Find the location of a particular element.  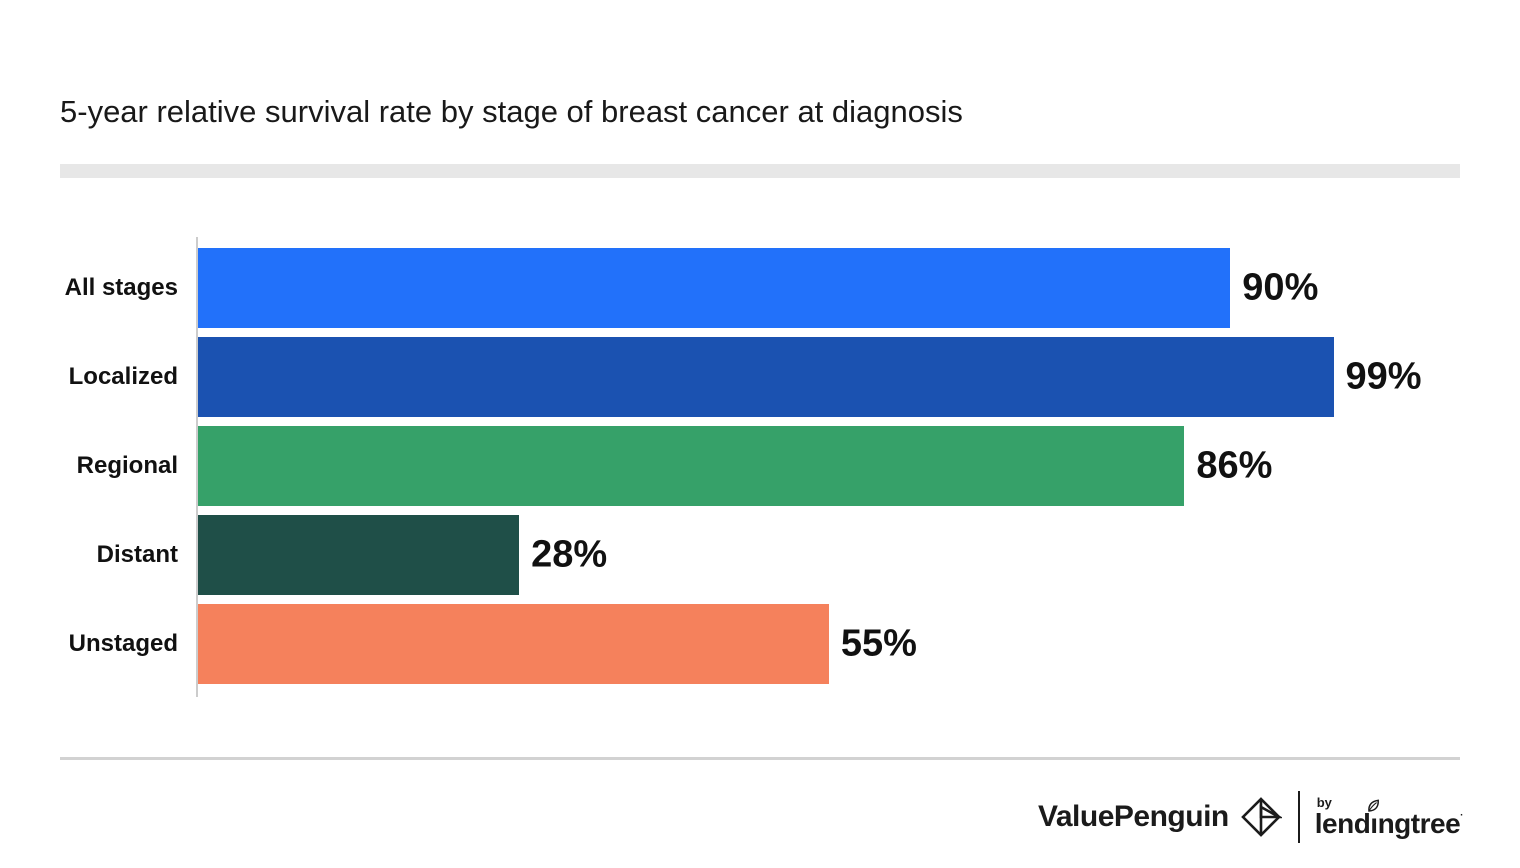

chart-row: Distant 28% is located at coordinates (760, 555).